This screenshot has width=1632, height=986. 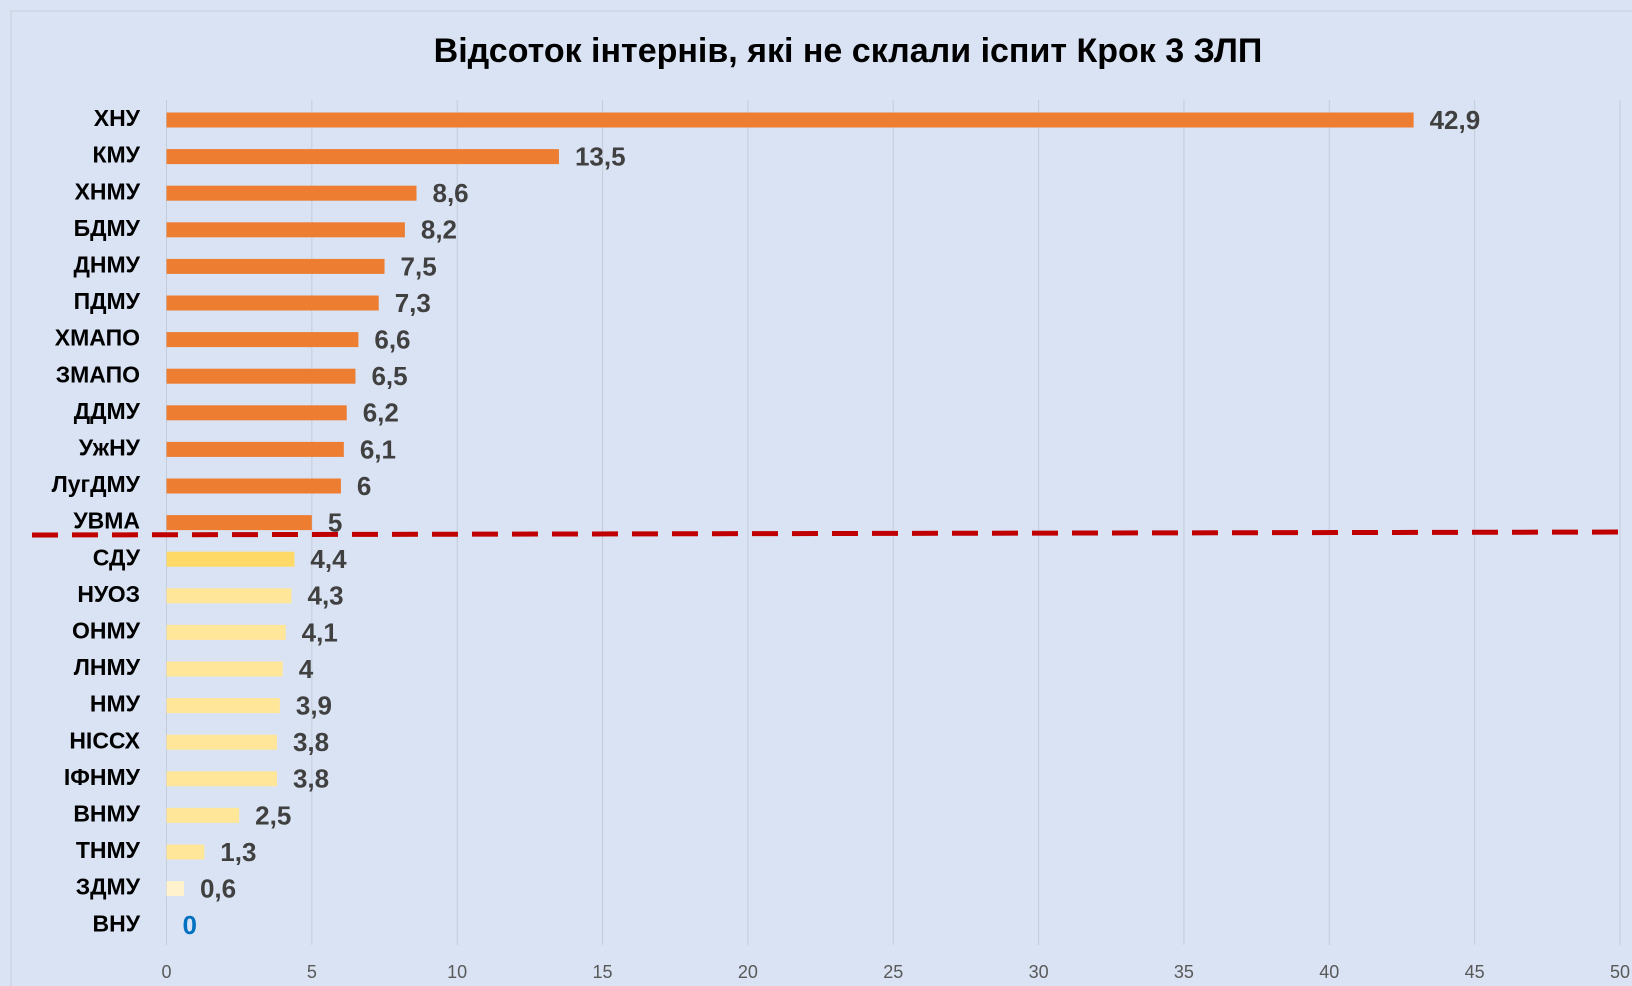 I want to click on y-tick-label: ЛНМУ, so click(x=107, y=667).